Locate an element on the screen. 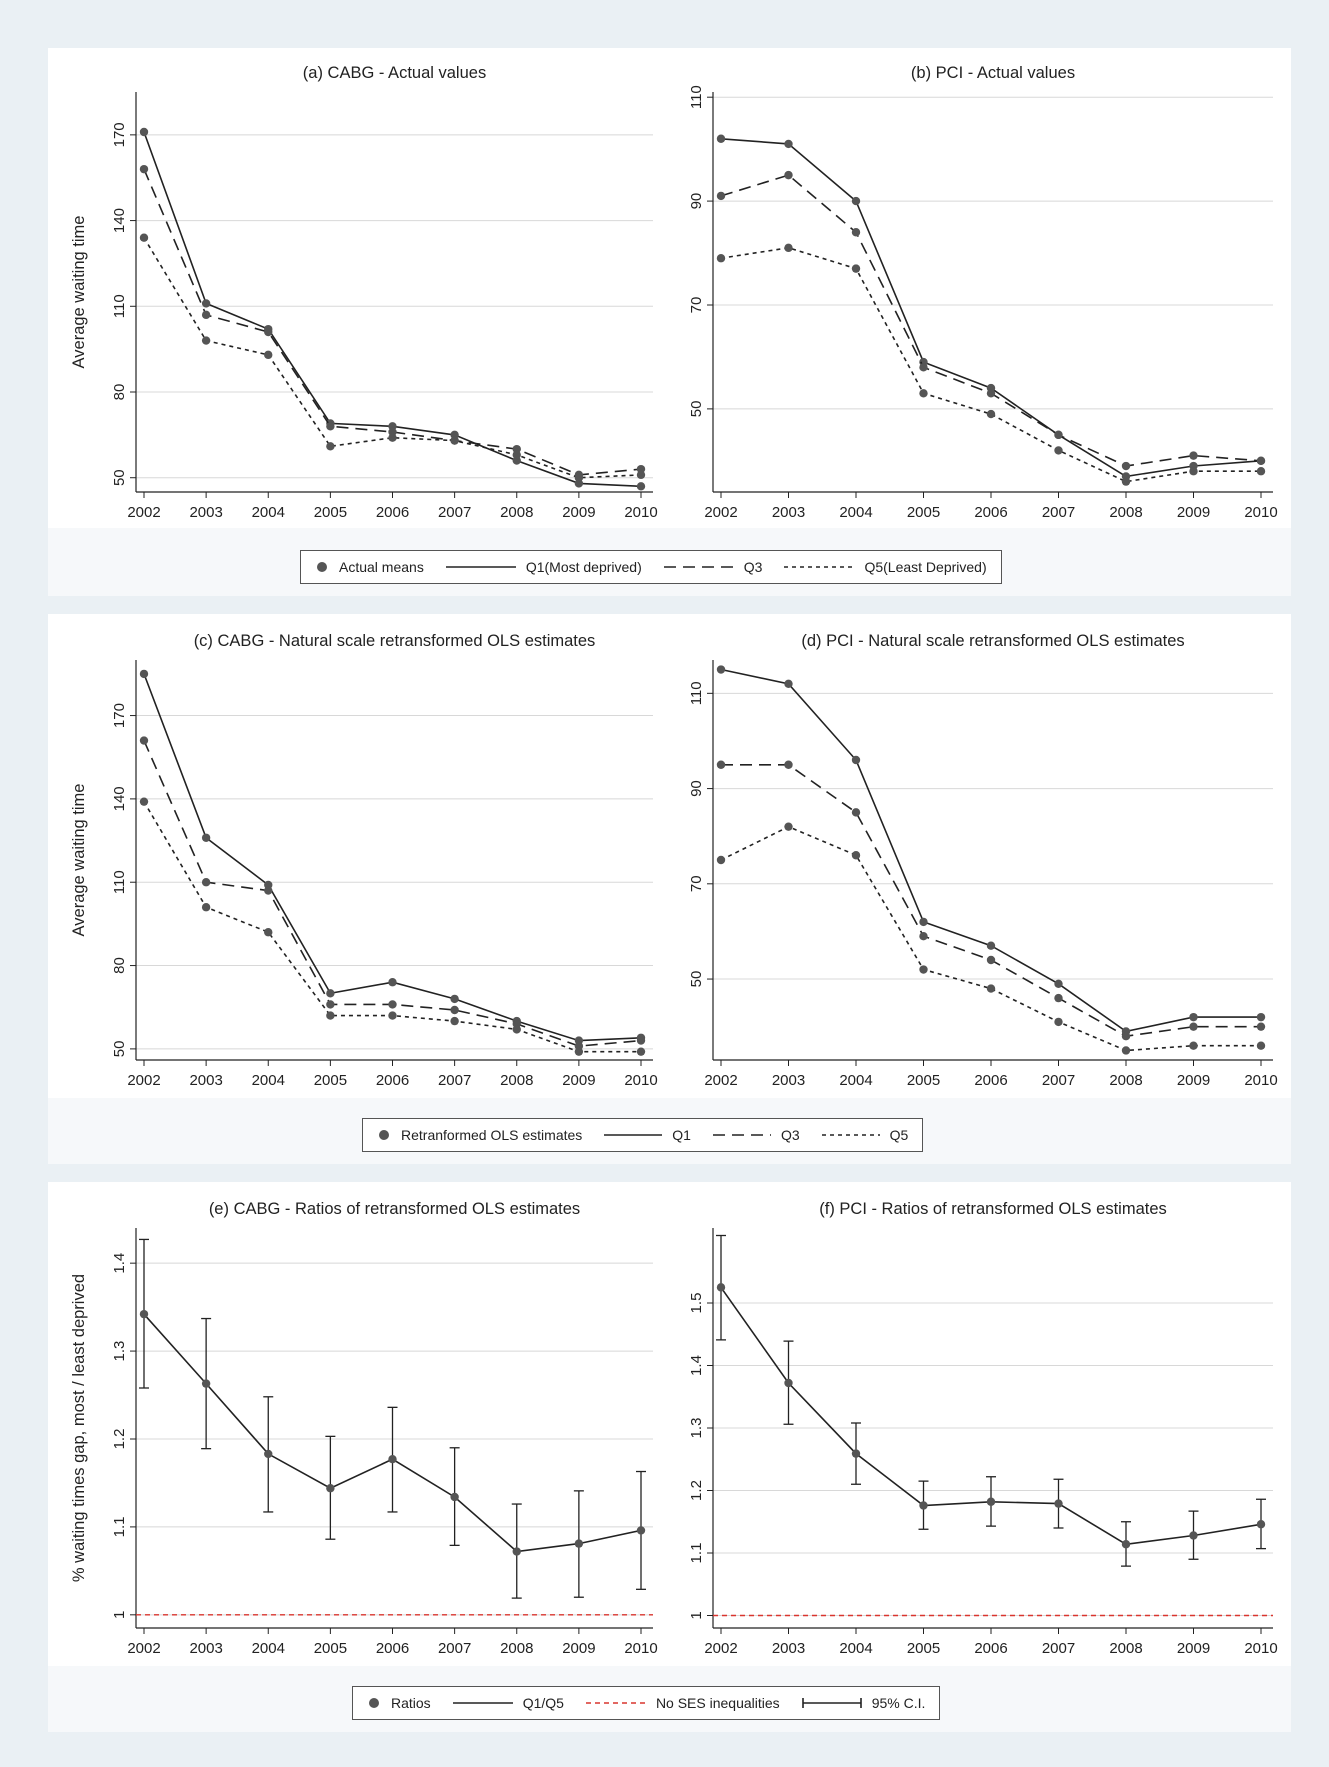 The height and width of the screenshot is (1767, 1329). legend-item-q5: Q5 is located at coordinates (864, 1135).